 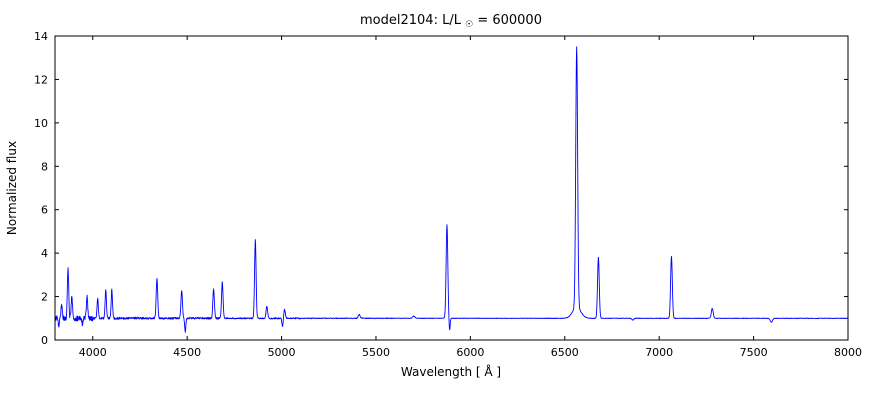 What do you see at coordinates (282, 352) in the screenshot?
I see `x-tick-label: 5000` at bounding box center [282, 352].